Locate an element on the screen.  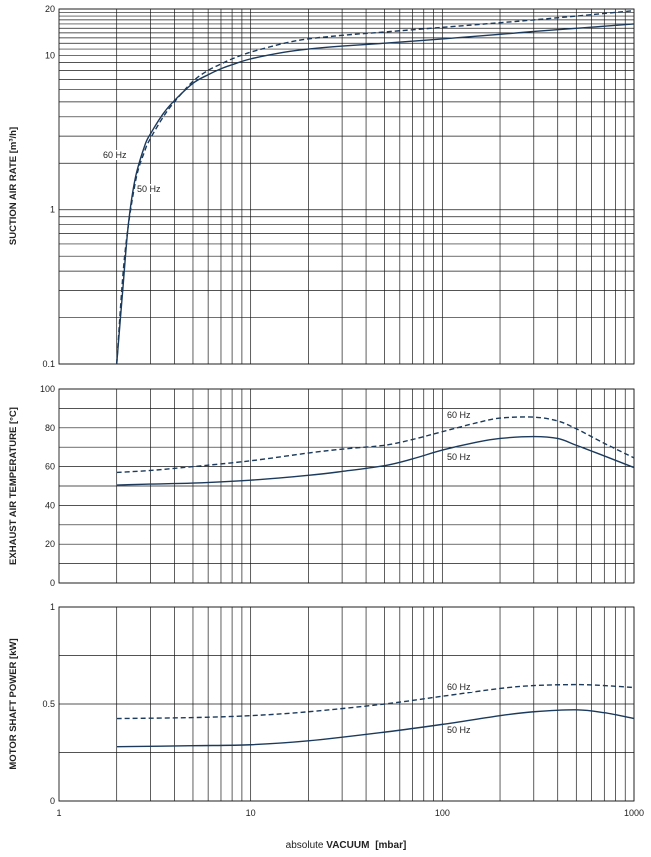
y-tick-label: 80 is located at coordinates (50, 428).